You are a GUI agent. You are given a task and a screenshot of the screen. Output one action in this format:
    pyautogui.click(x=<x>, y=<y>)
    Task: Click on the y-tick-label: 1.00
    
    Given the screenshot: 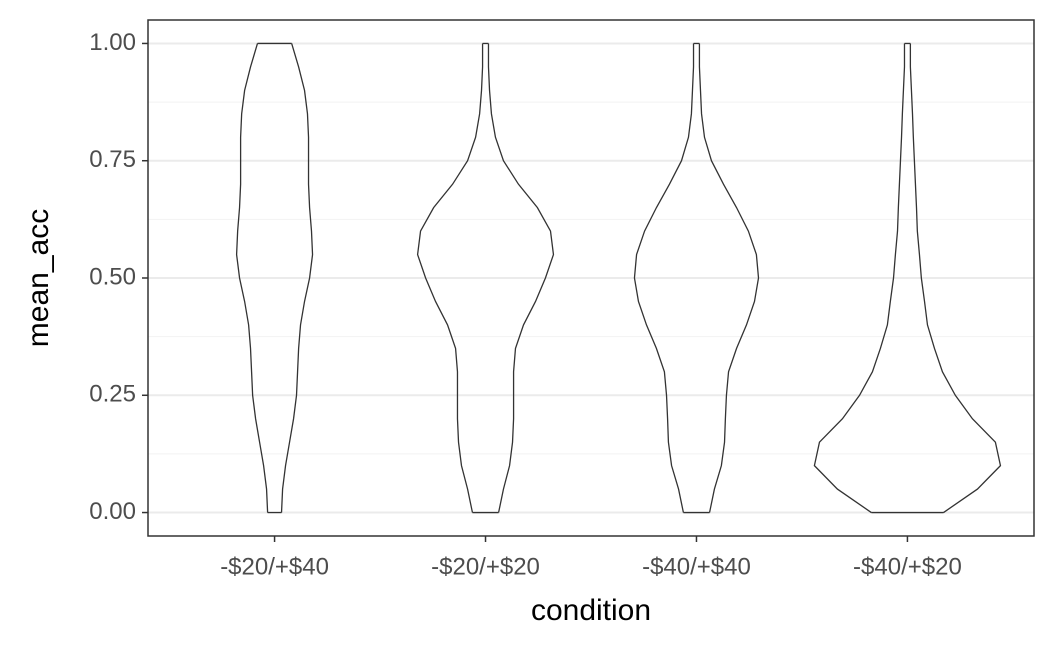 What is the action you would take?
    pyautogui.click(x=112, y=42)
    